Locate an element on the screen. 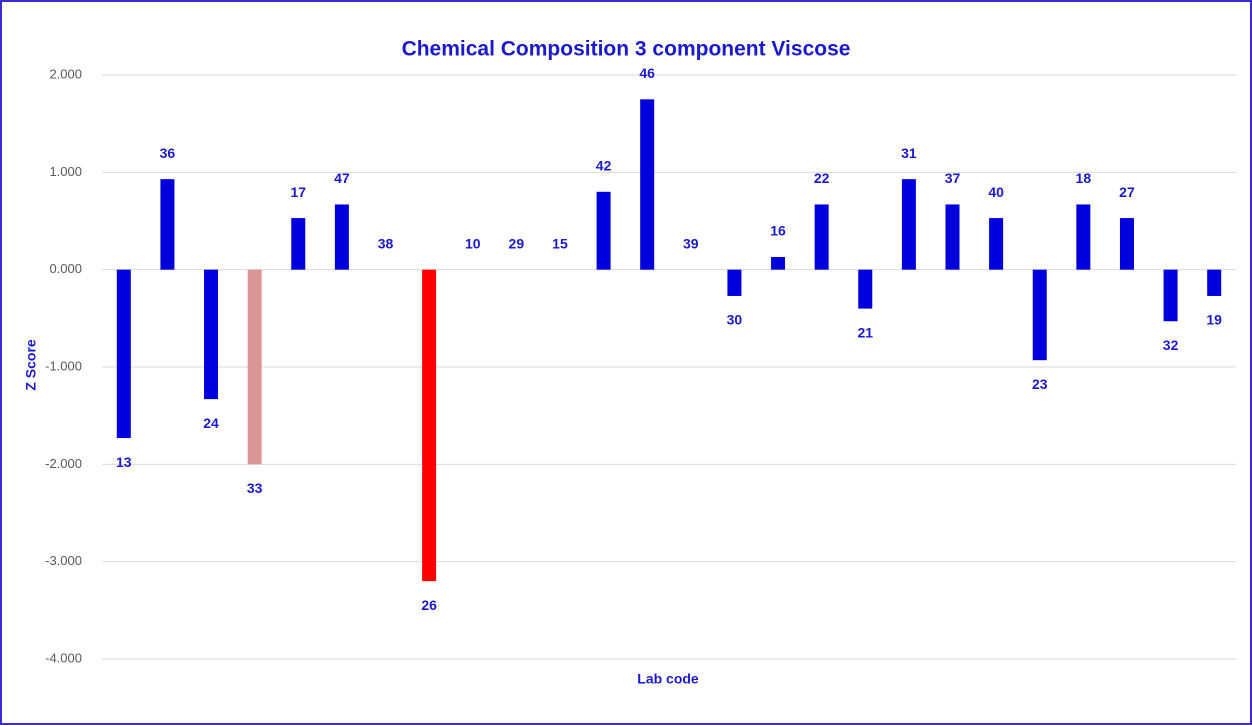  data-label: 21 is located at coordinates (865, 332).